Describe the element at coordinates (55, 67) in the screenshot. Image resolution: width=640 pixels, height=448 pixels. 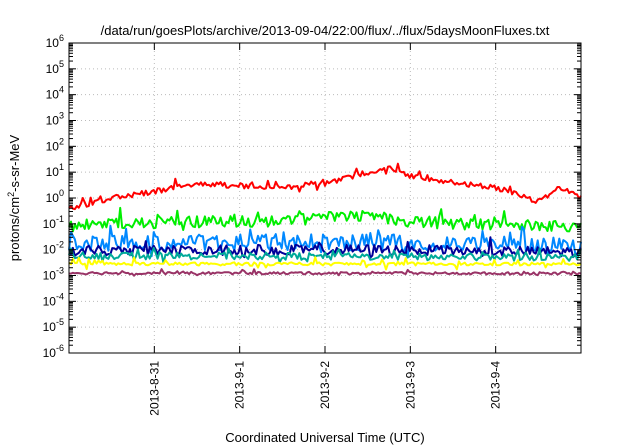
I see `y-tick-label: 10⁵` at that location.